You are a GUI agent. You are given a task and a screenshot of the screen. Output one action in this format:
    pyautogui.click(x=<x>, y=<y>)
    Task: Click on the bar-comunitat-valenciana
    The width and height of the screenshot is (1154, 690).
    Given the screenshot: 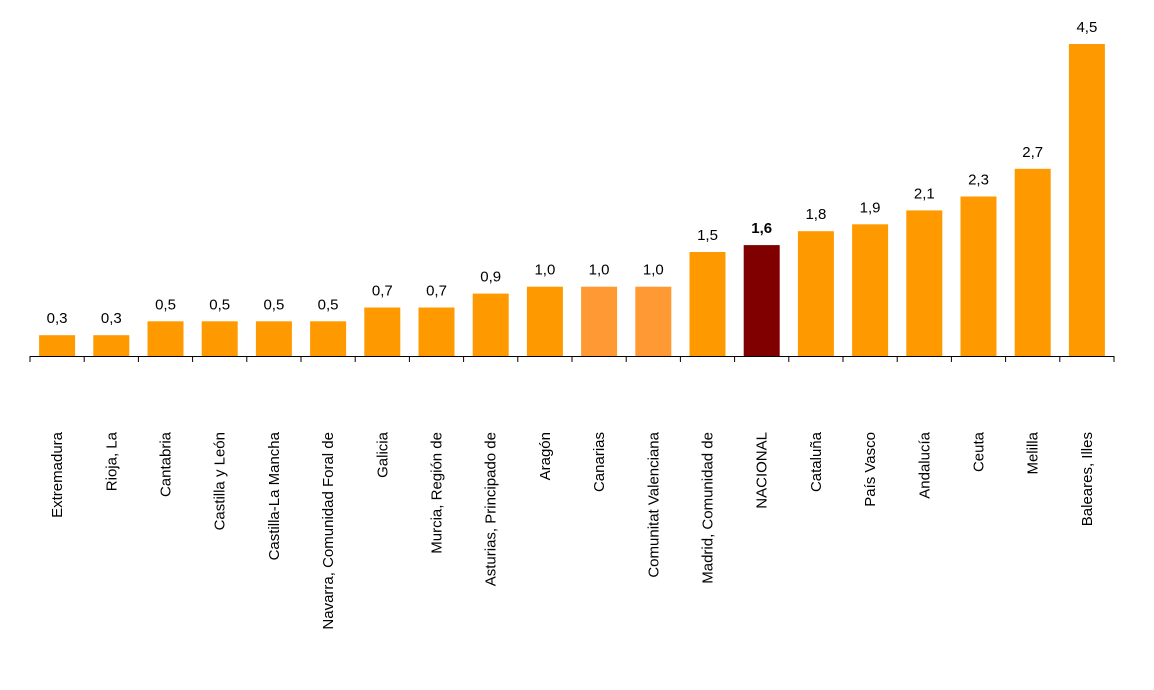 What is the action you would take?
    pyautogui.click(x=653, y=321)
    